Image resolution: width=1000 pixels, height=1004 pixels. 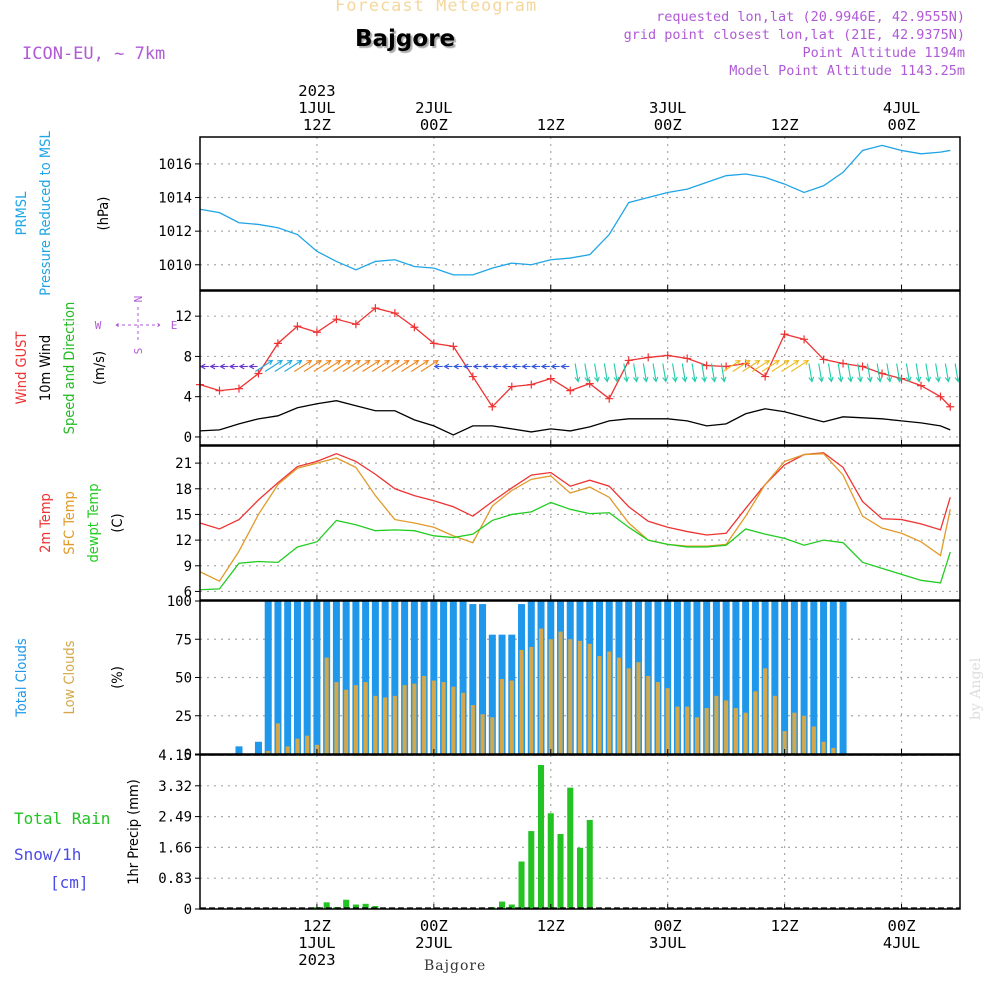 I want to click on top-time-label: 00Z, so click(x=902, y=125).